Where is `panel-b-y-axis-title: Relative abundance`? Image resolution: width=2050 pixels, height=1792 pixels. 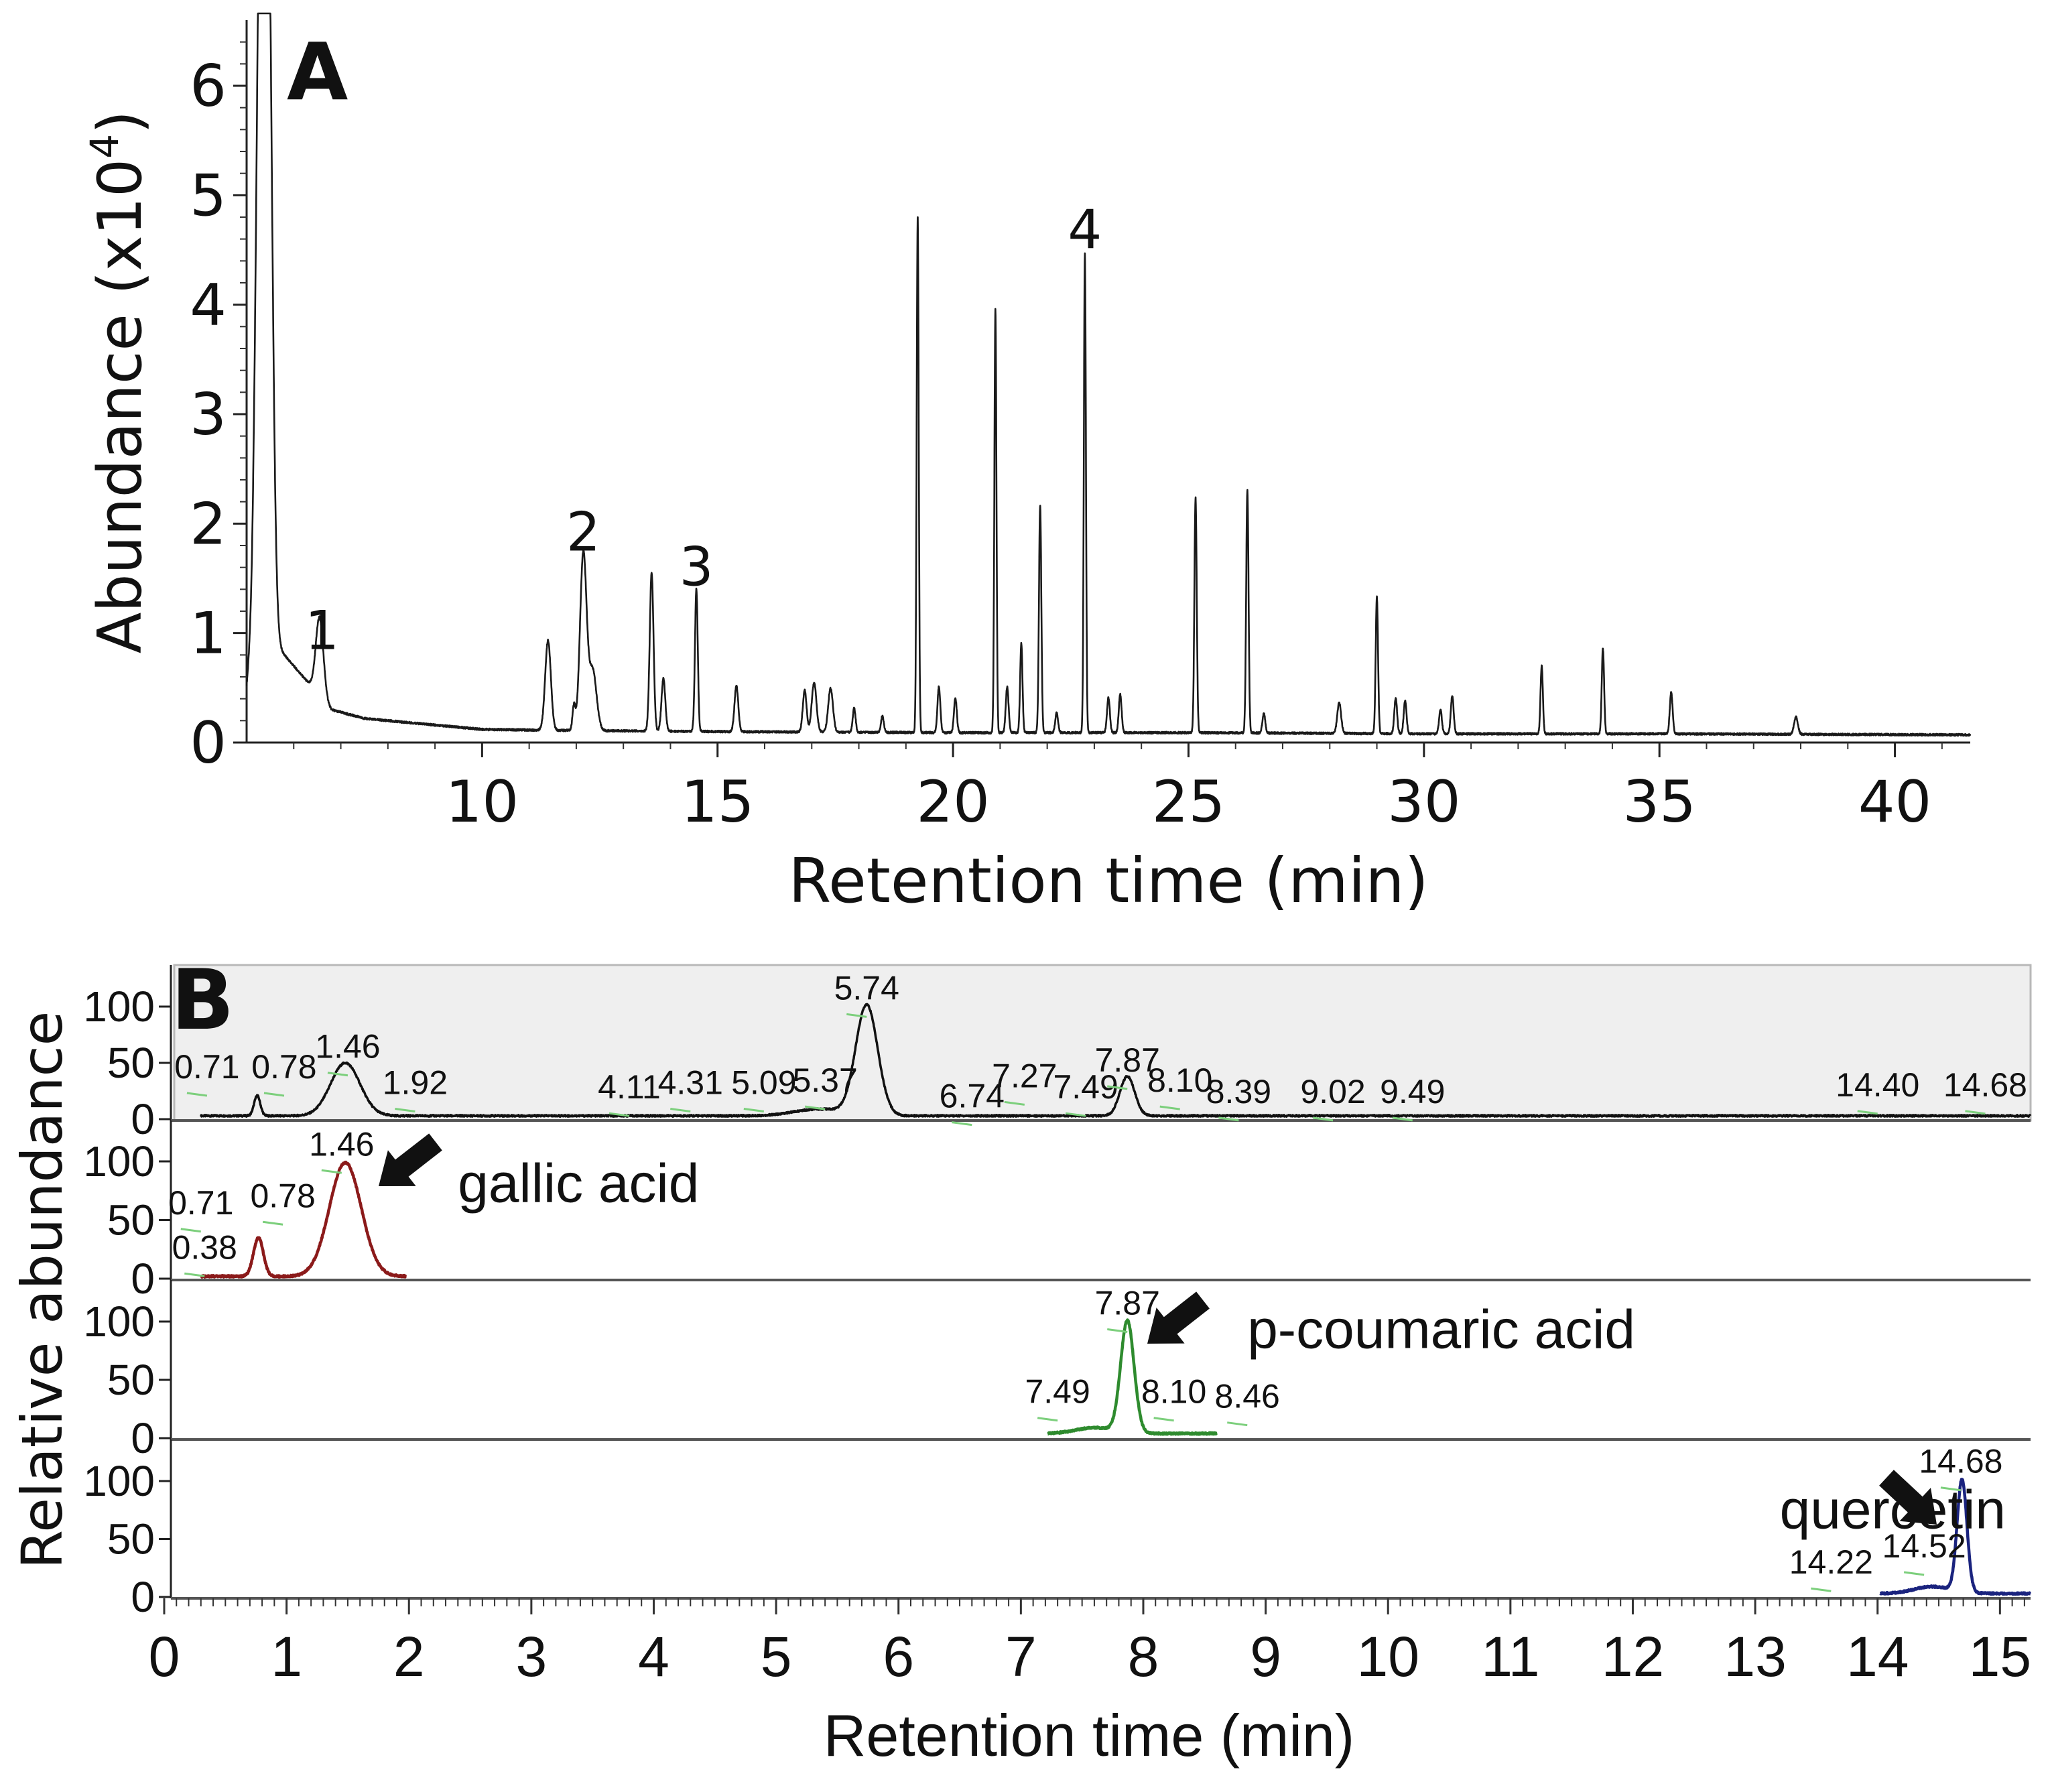
panel-b-y-axis-title: Relative abundance is located at coordinates (42, 1290).